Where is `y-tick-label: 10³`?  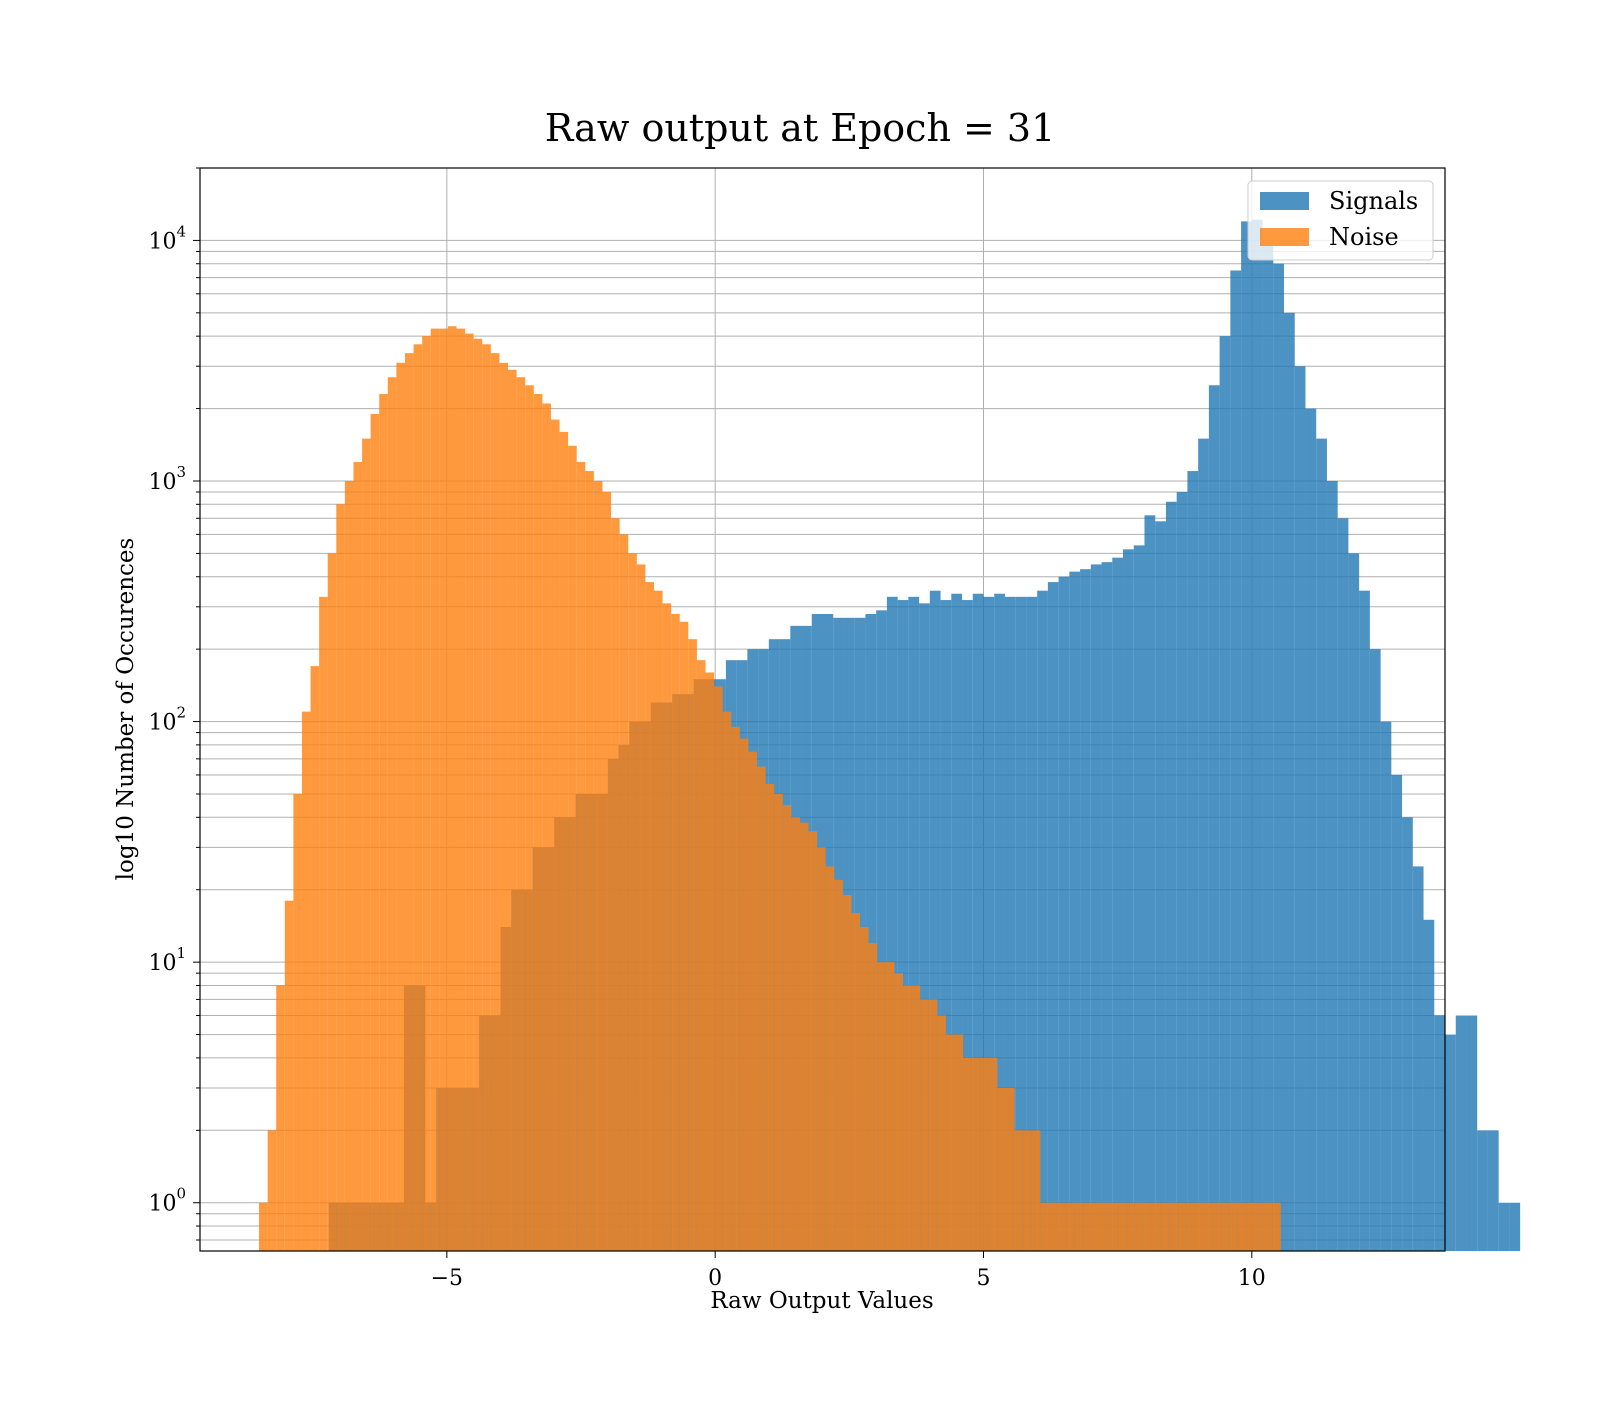
y-tick-label: 10³ is located at coordinates (167, 479).